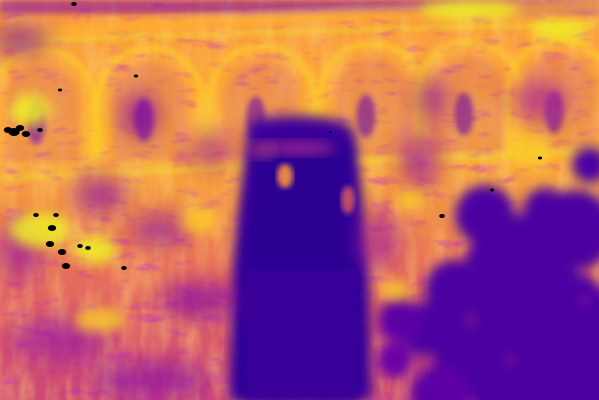 The height and width of the screenshot is (400, 599). I want to click on foliage-highlights, so click(507, 330).